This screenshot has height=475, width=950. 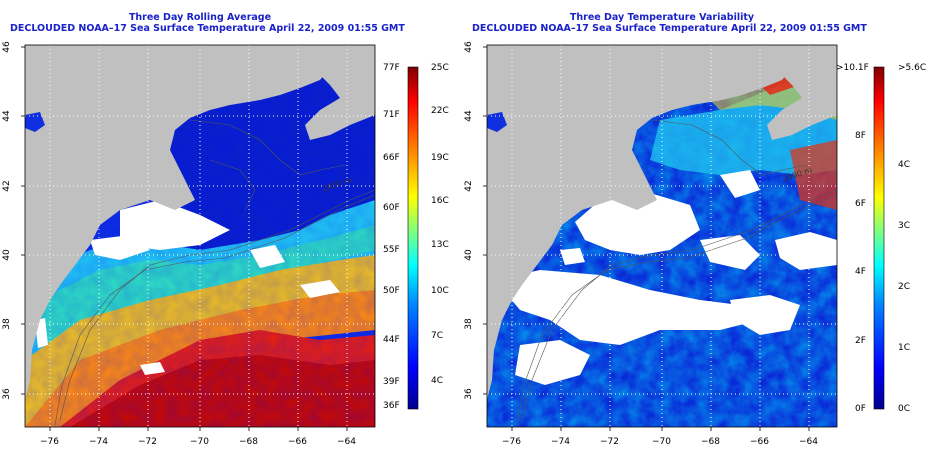 What do you see at coordinates (904, 409) in the screenshot?
I see `panel2-colorbar-c-label: 0C` at bounding box center [904, 409].